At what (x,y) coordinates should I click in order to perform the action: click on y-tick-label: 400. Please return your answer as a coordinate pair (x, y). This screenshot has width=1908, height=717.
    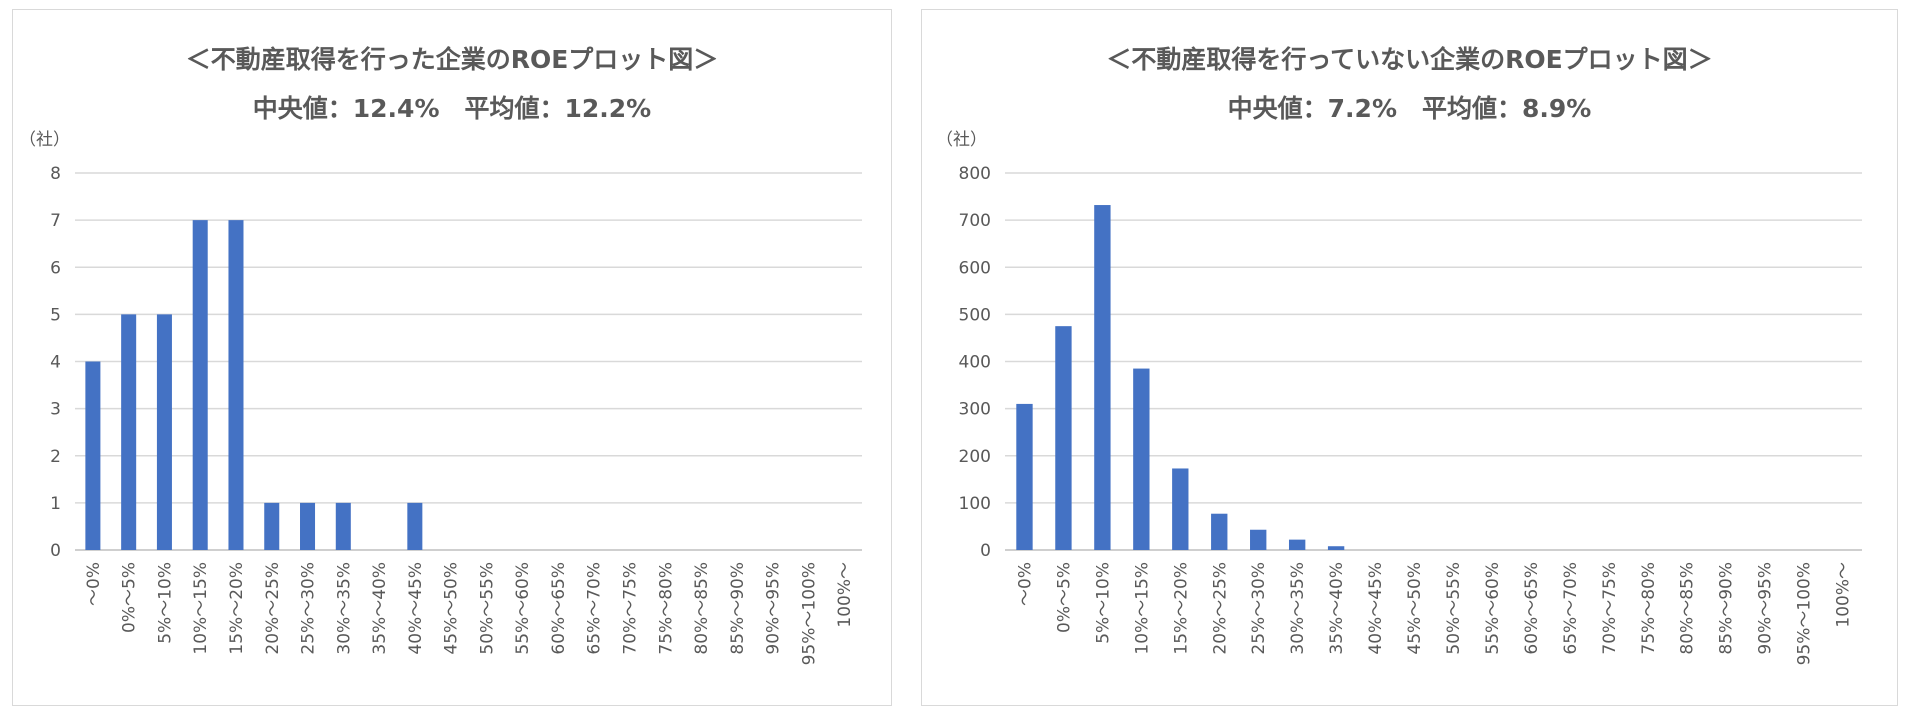
    Looking at the image, I should click on (975, 363).